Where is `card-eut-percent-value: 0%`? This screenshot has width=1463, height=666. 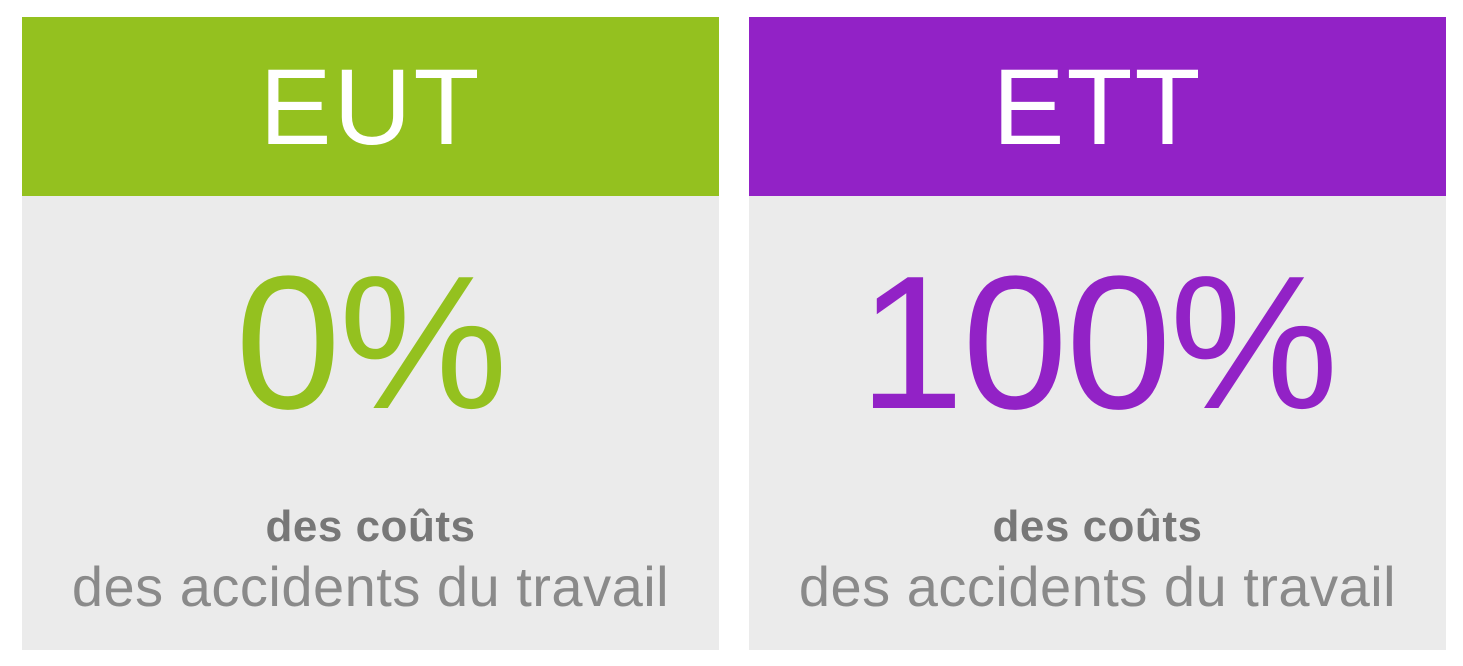 card-eut-percent-value: 0% is located at coordinates (371, 343).